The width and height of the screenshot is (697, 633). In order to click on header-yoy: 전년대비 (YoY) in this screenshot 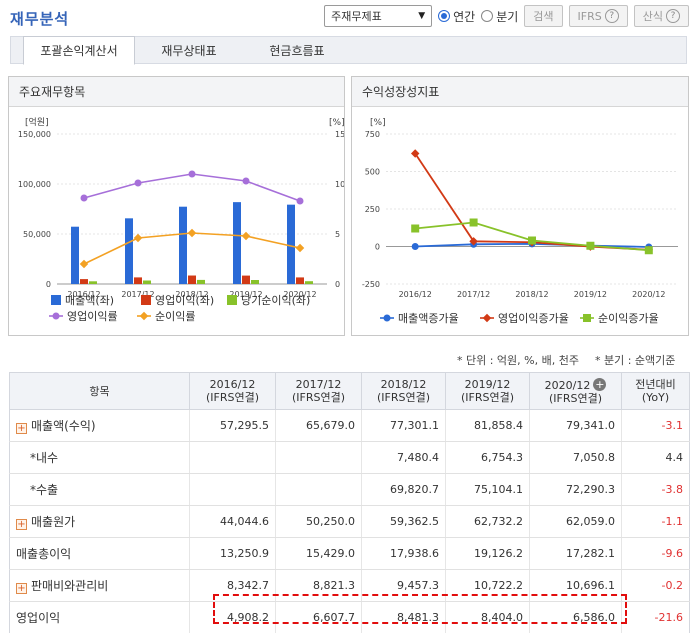, I will do `click(655, 391)`.